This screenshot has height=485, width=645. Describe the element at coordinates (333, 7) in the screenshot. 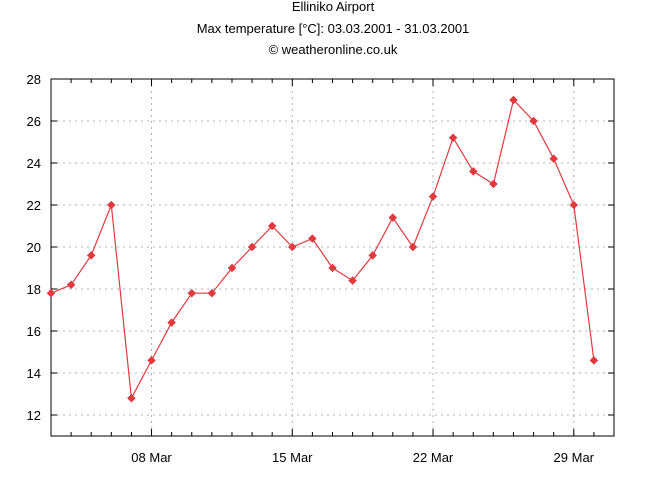

I see `chart-title: Elliniko Airport` at that location.